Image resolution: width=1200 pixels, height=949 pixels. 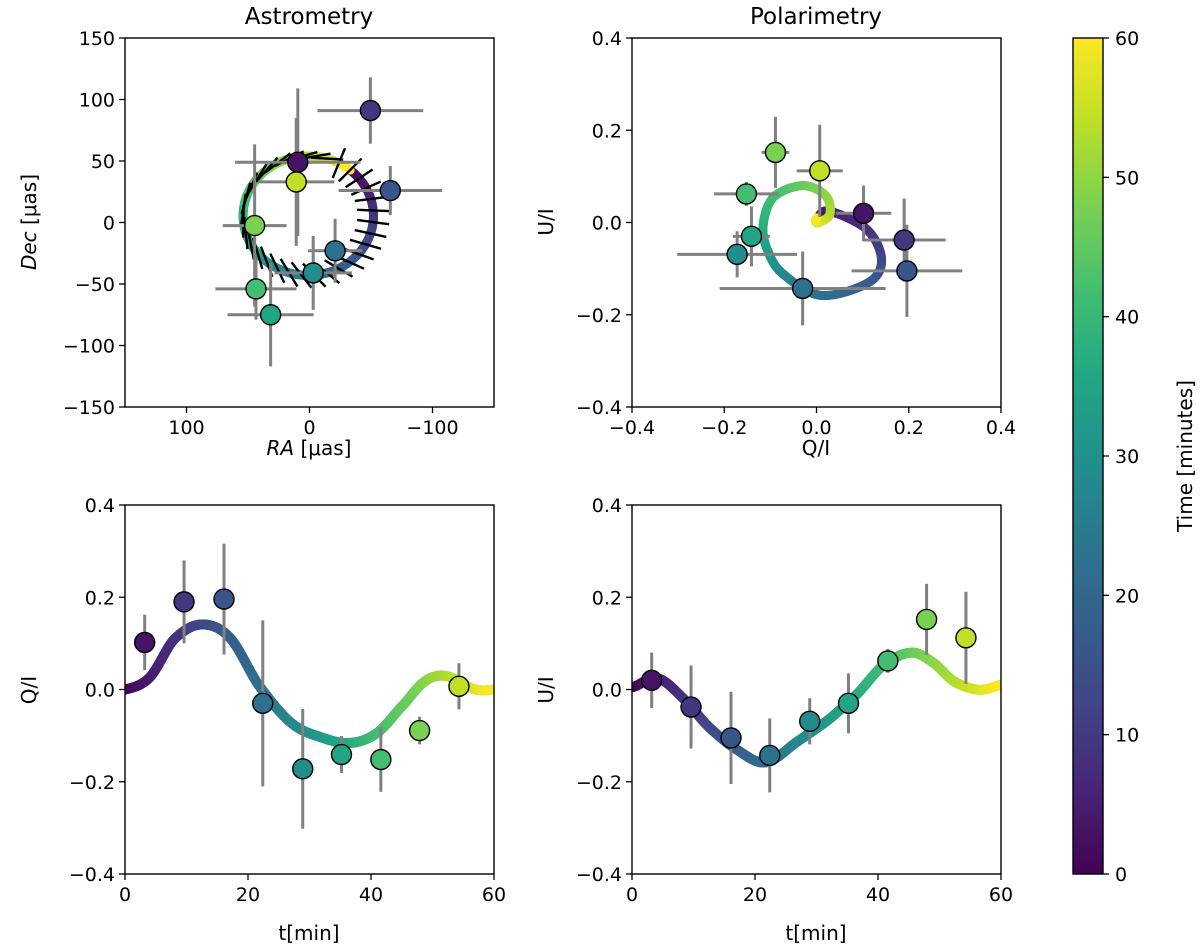 What do you see at coordinates (816, 428) in the screenshot?
I see `x-tick-label: 0.0` at bounding box center [816, 428].